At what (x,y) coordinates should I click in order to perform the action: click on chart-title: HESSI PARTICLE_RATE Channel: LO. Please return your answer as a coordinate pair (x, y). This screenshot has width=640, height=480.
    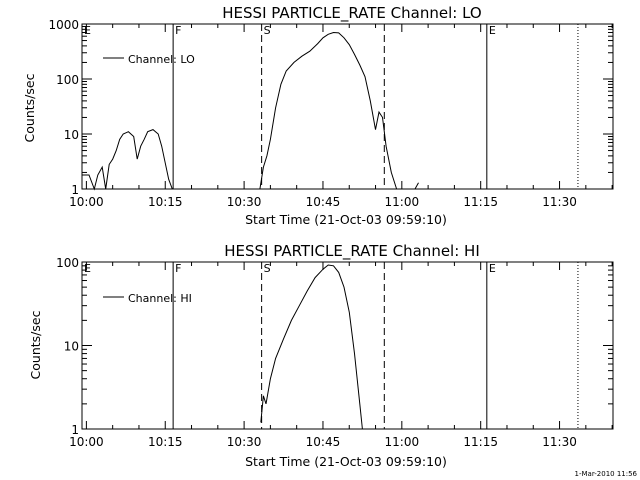
    Looking at the image, I should click on (351, 13).